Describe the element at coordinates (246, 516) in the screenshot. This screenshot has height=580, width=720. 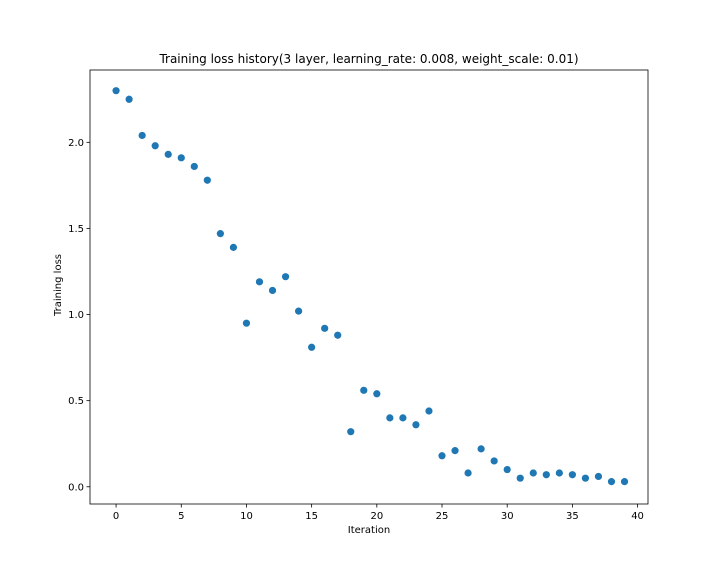
I see `x-tick-label: 10` at that location.